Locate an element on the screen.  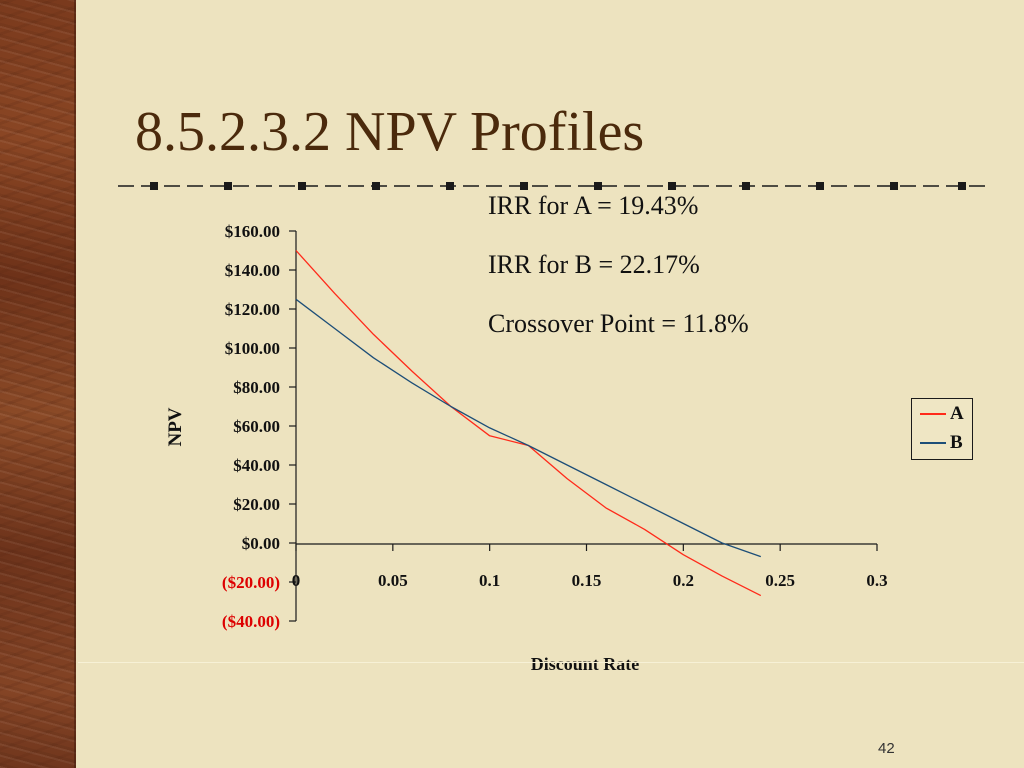
chart-legend: A B is located at coordinates (942, 429).